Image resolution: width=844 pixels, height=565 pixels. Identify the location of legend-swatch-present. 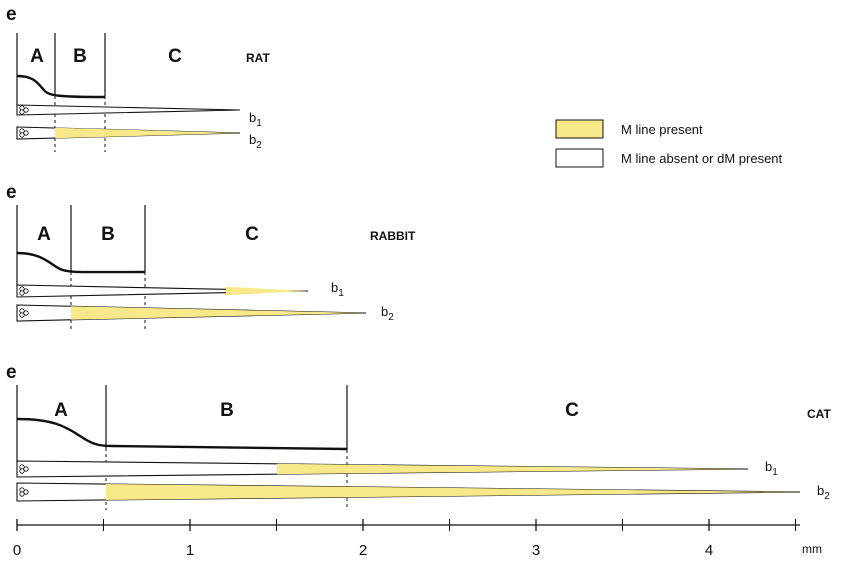
(579, 129).